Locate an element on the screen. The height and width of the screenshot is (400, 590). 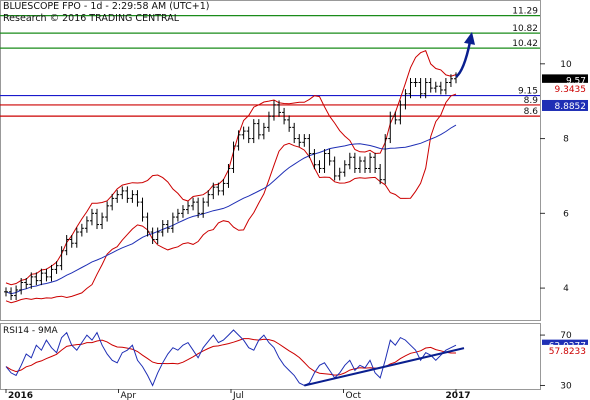
rsi-series is located at coordinates (235, 358).